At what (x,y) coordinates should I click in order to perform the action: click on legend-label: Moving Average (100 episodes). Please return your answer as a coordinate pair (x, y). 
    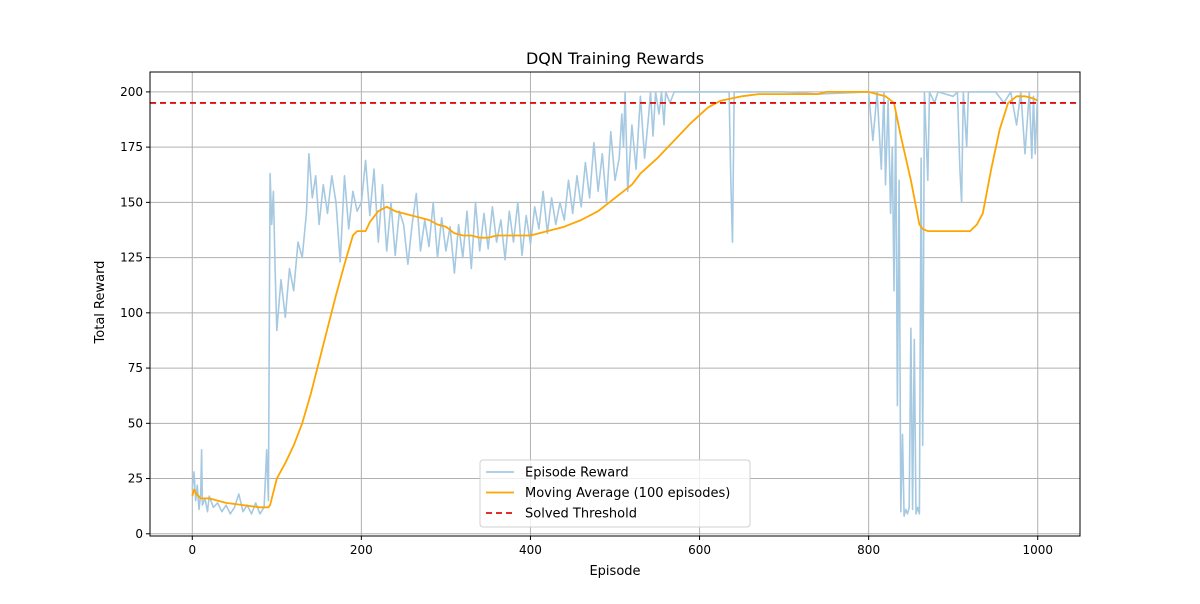
    Looking at the image, I should click on (627, 493).